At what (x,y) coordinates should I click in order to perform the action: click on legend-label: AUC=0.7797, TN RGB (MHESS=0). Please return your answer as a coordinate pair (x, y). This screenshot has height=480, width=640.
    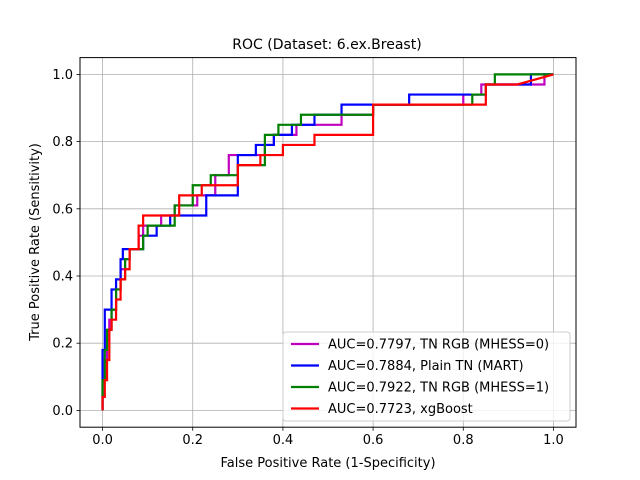
    Looking at the image, I should click on (438, 345).